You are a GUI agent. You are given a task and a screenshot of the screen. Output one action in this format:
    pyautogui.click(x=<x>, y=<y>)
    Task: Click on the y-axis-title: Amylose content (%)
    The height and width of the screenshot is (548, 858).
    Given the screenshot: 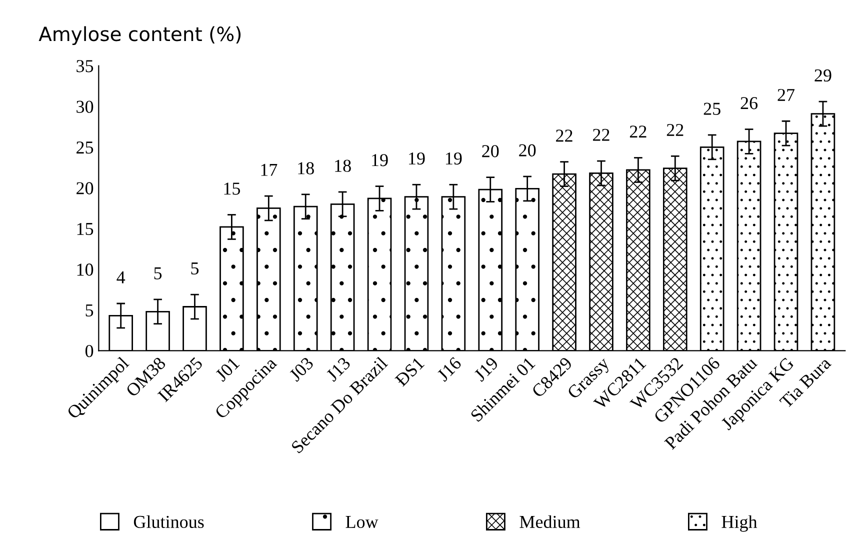 What is the action you would take?
    pyautogui.click(x=139, y=36)
    